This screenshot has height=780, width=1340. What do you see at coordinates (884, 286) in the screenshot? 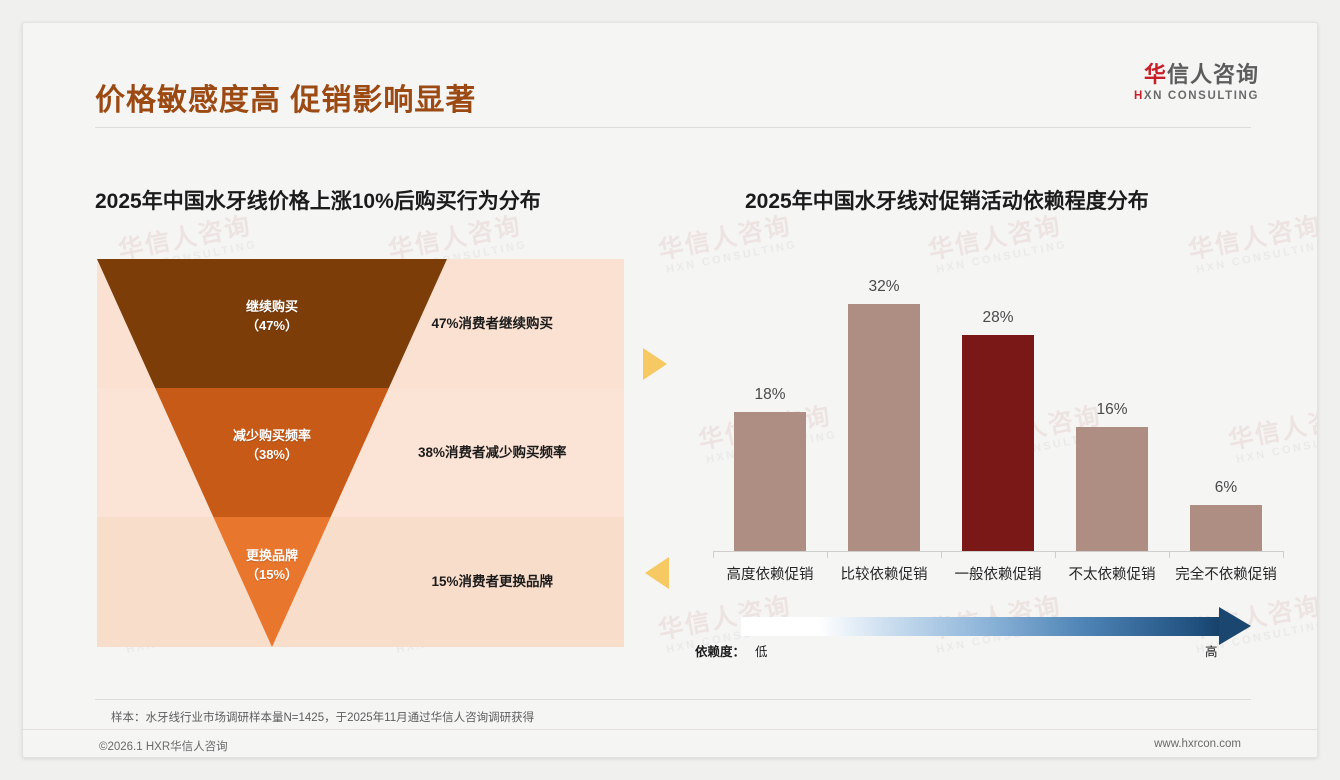
I see `bar-value-label: 32%` at bounding box center [884, 286].